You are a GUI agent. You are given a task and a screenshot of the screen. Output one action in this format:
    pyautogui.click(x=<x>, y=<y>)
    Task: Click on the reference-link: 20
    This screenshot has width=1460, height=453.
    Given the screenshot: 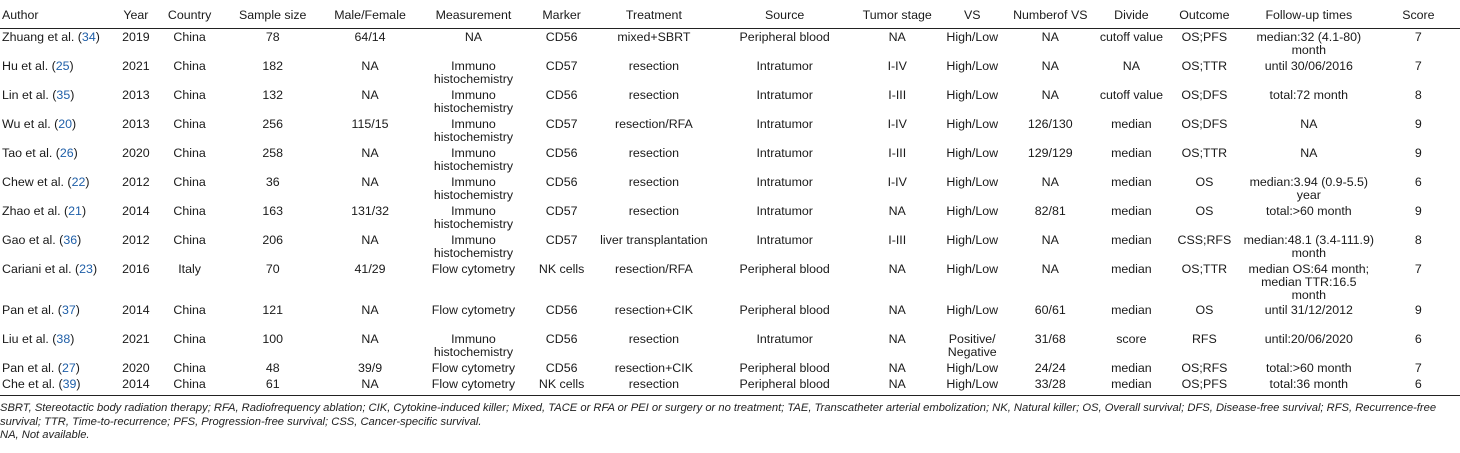 What is the action you would take?
    pyautogui.click(x=65, y=124)
    